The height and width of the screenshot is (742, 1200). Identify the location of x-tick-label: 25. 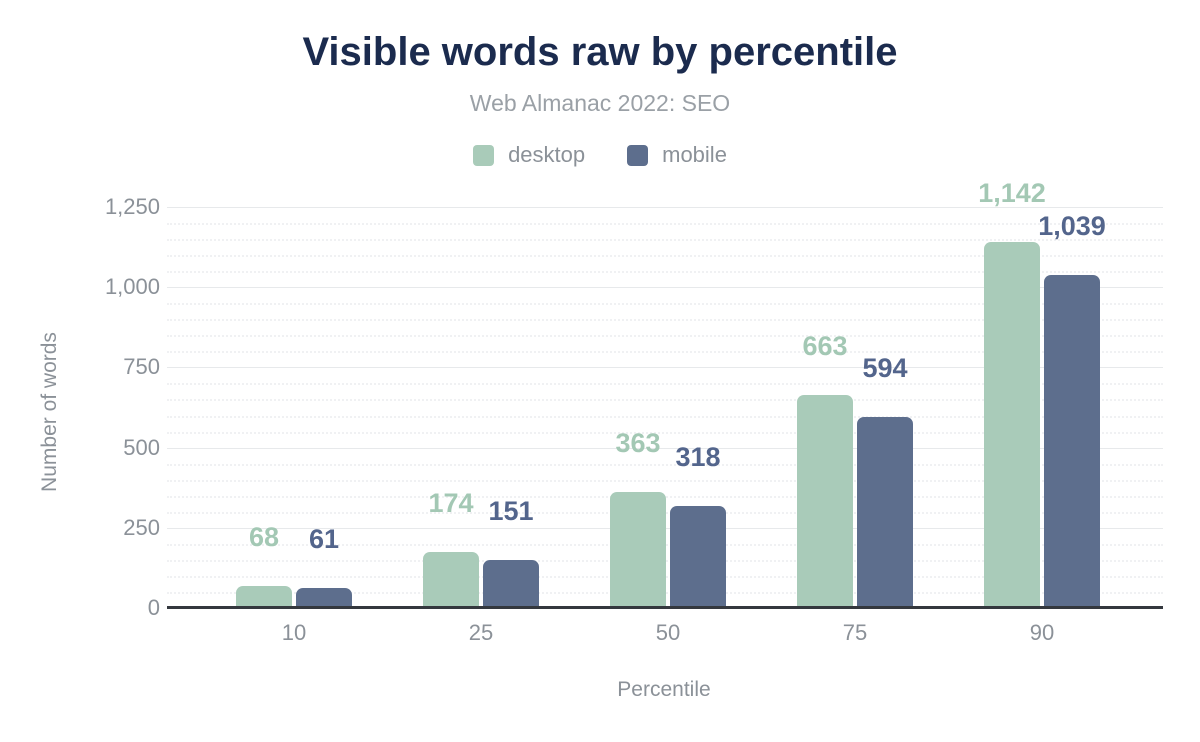
(481, 632).